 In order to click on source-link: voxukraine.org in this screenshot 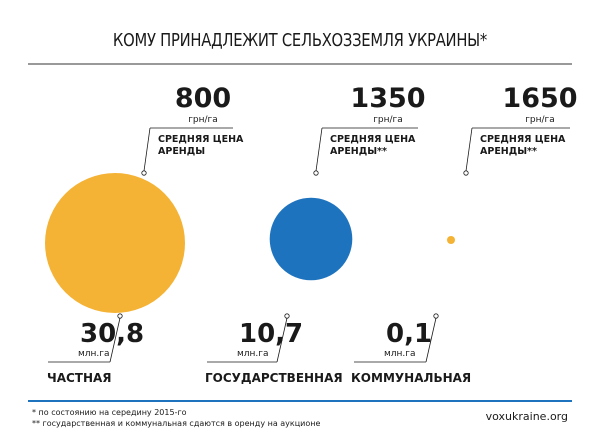, I will do `click(527, 416)`.